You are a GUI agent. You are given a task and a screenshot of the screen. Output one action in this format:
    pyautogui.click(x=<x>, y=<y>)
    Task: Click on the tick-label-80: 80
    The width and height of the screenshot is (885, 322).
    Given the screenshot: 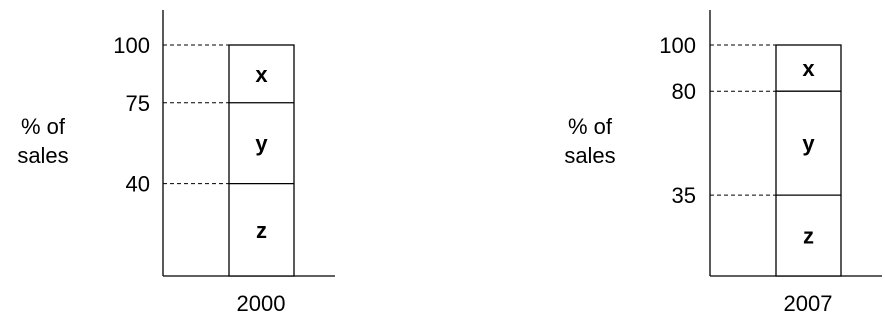 What is the action you would take?
    pyautogui.click(x=684, y=91)
    